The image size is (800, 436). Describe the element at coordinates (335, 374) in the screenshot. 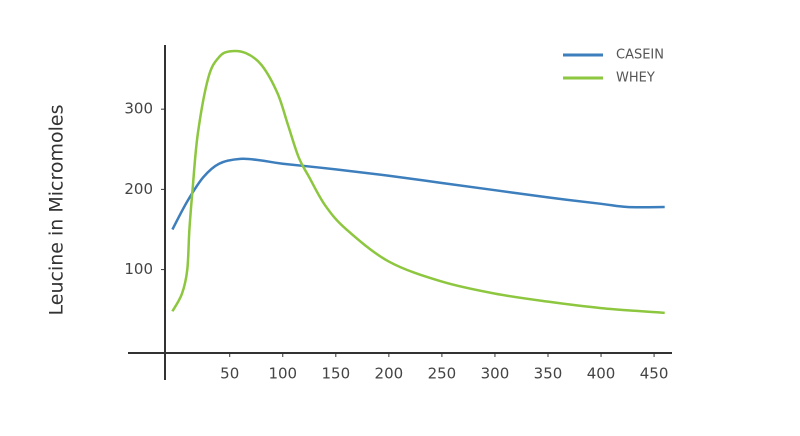

I see `x-tick-label: 150` at that location.